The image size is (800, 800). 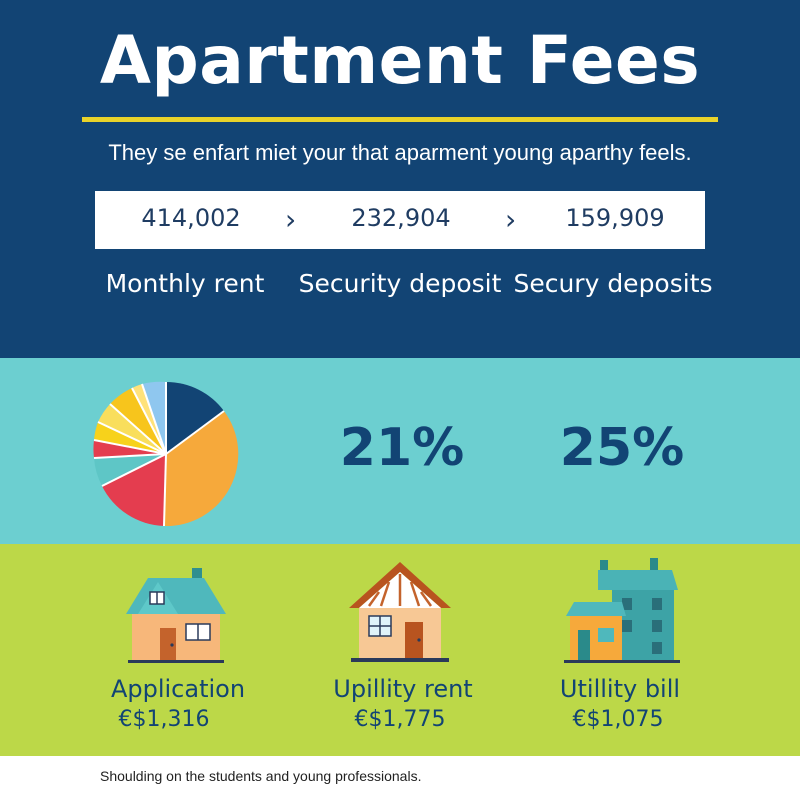 I want to click on cost-label-application: Application, so click(x=178, y=689).